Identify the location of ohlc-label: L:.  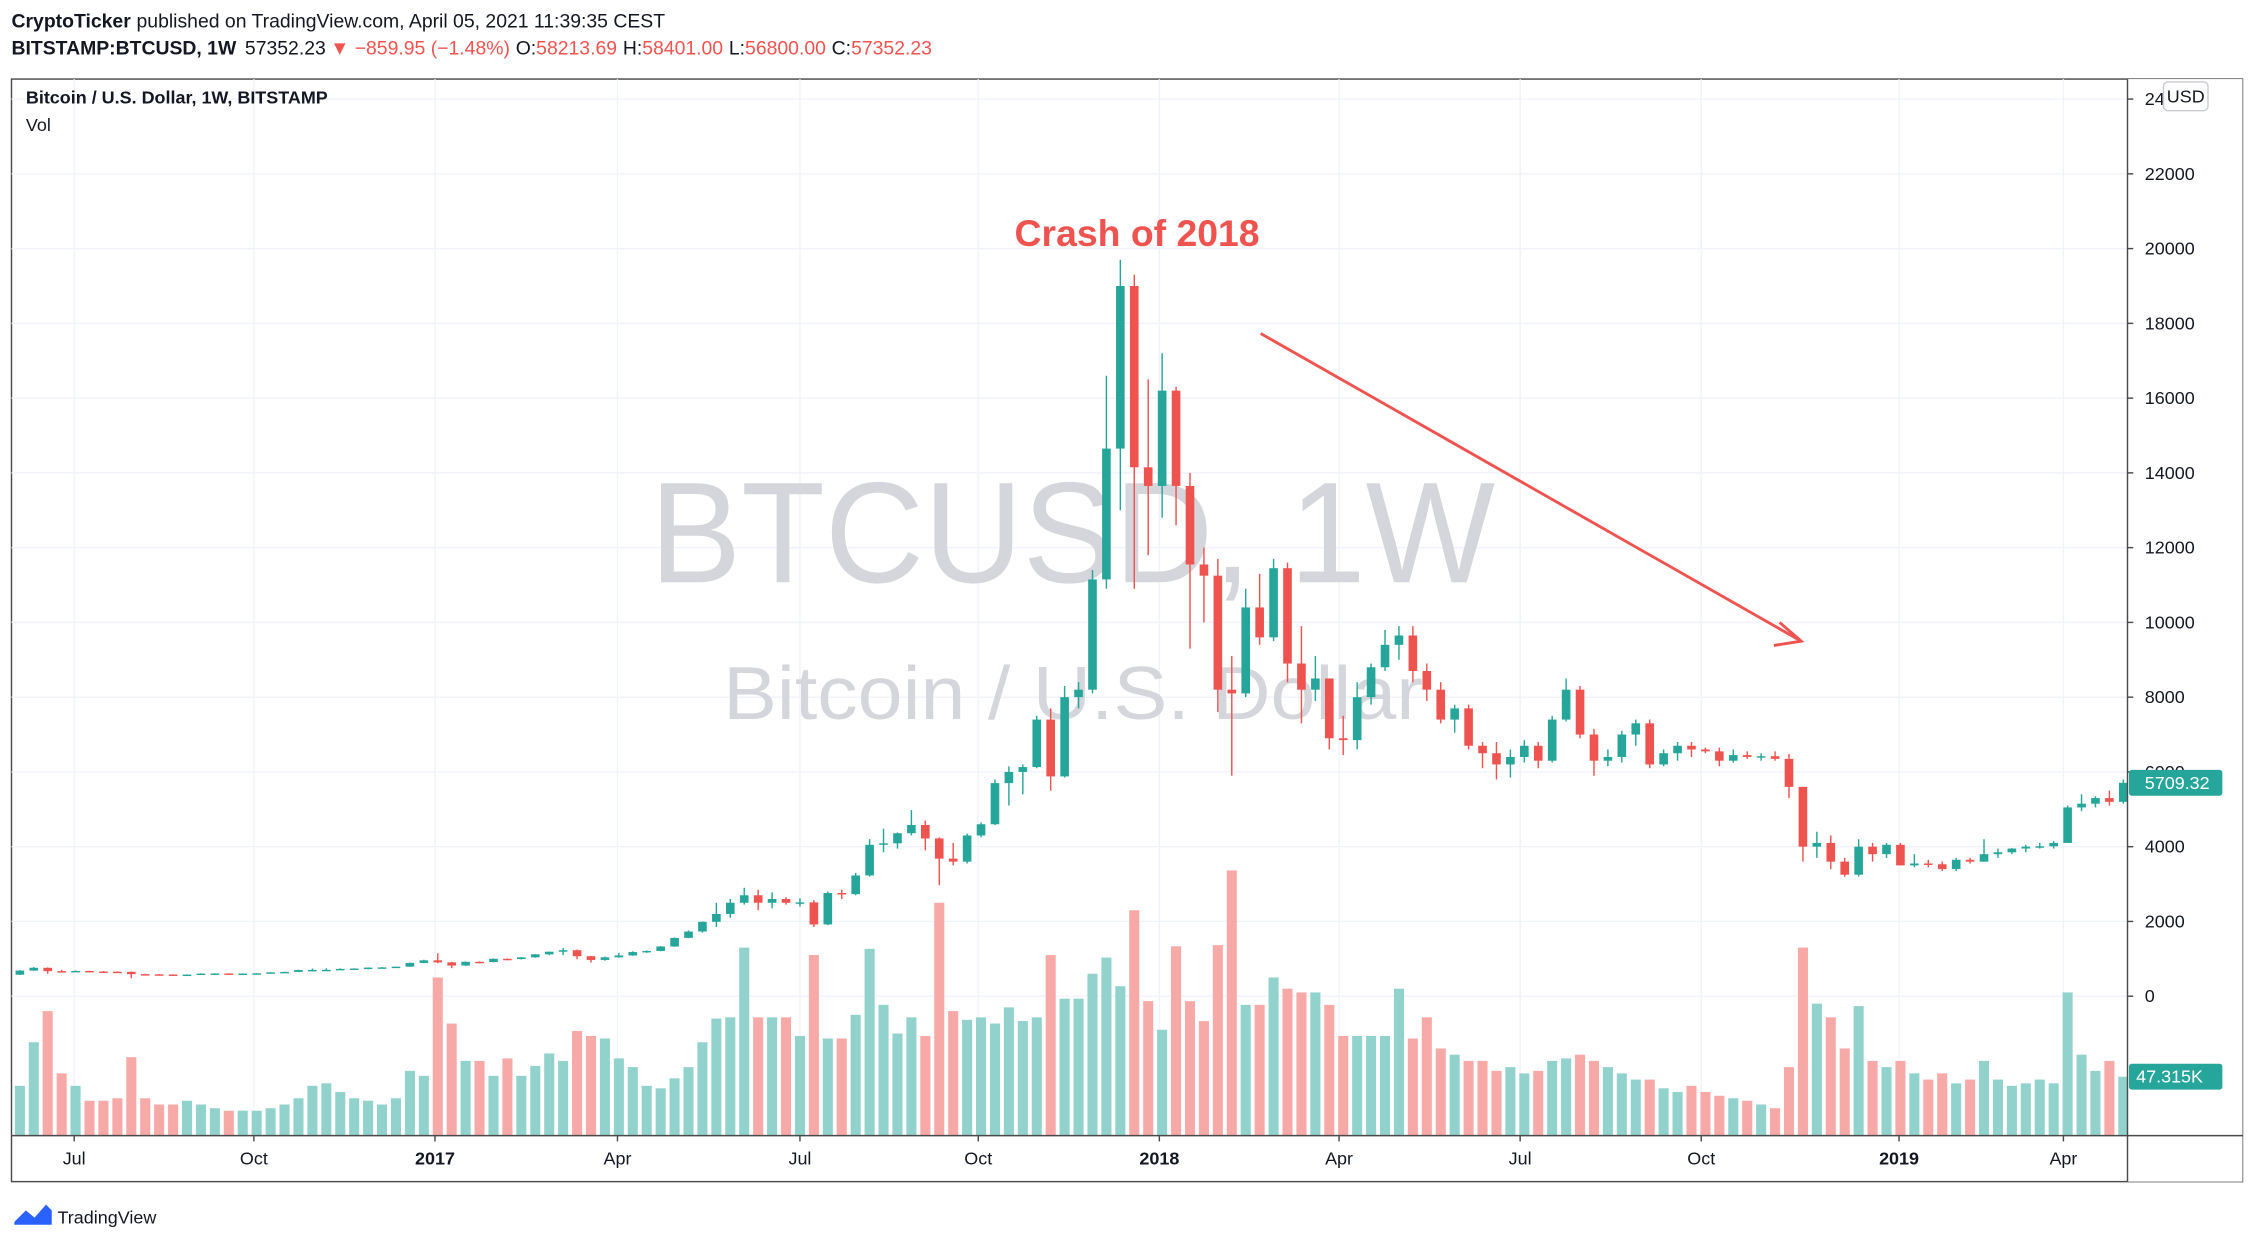
(737, 49).